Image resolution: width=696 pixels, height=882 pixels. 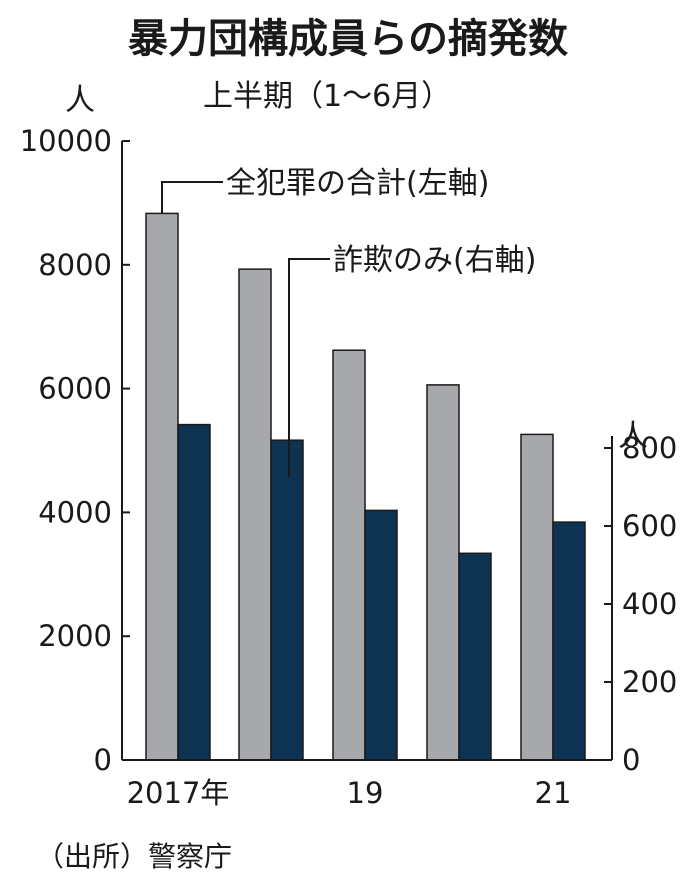 I want to click on left-tick-label: 6000, so click(x=75, y=389).